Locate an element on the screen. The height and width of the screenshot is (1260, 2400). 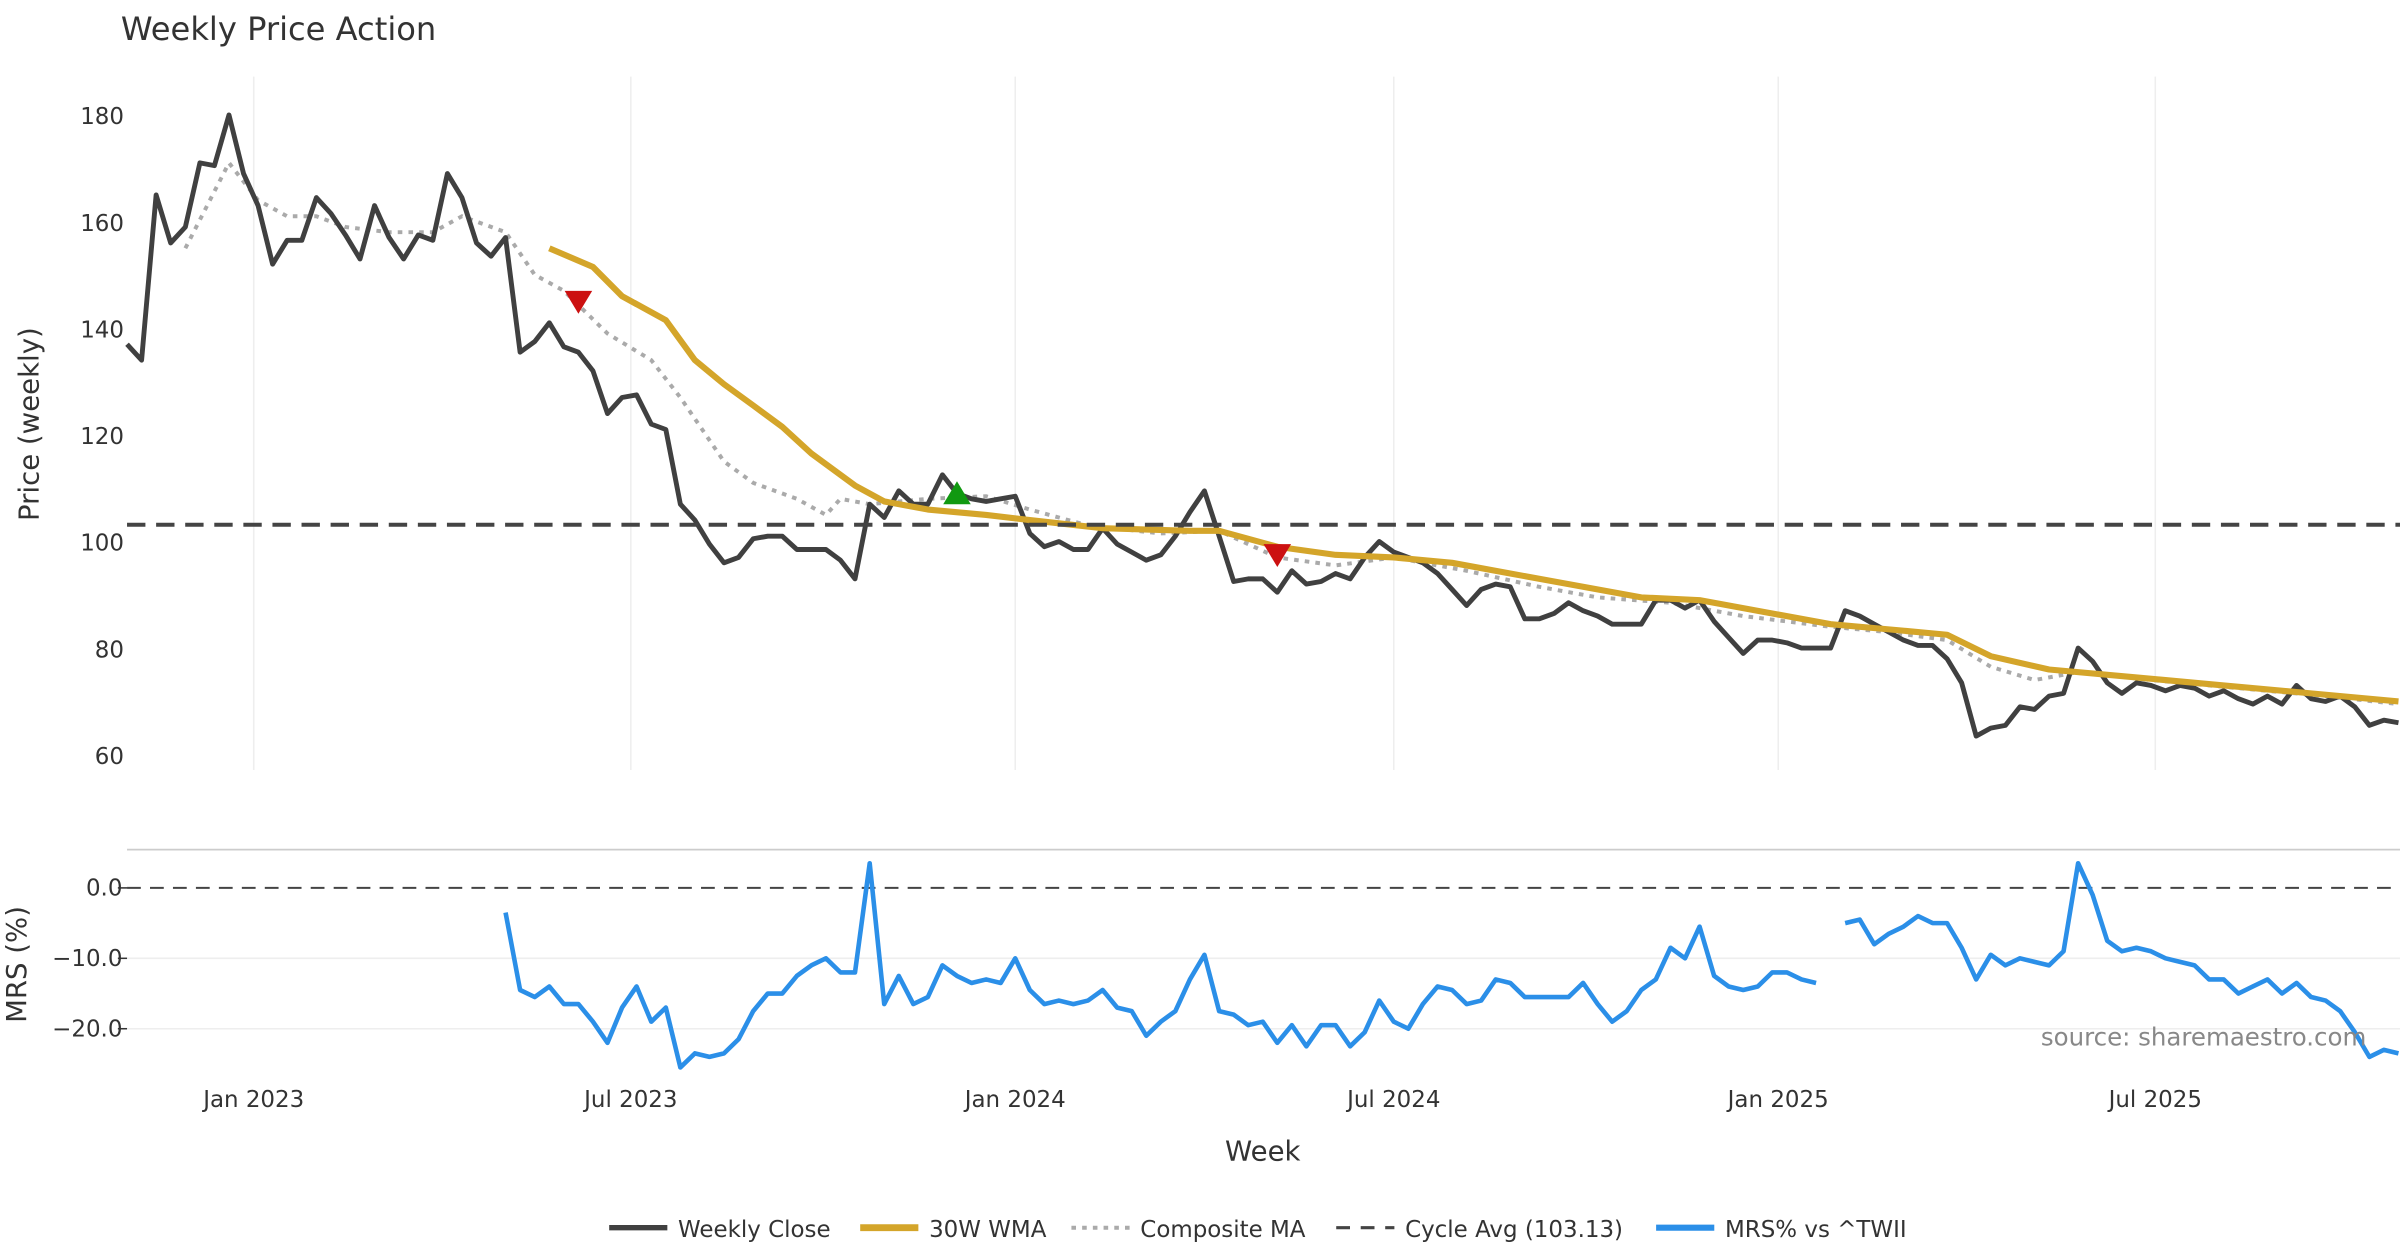
legend-label: Weekly Close is located at coordinates (754, 1230).